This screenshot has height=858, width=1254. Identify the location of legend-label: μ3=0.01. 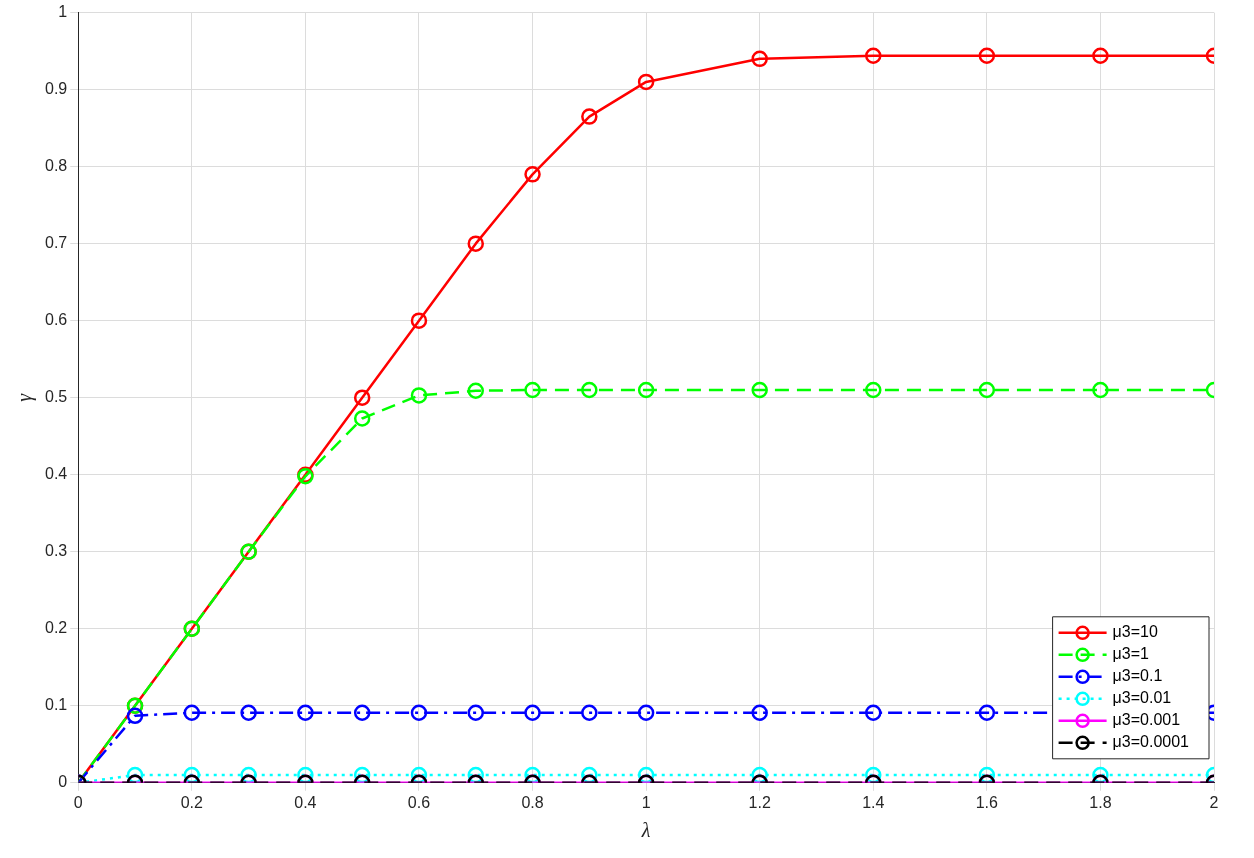
(1142, 698).